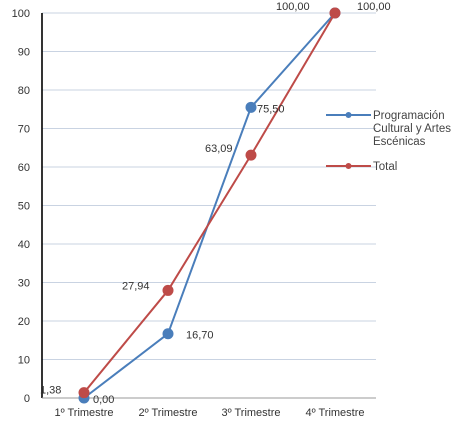 This screenshot has width=464, height=426. Describe the element at coordinates (385, 167) in the screenshot. I see `legend-label: Total` at that location.